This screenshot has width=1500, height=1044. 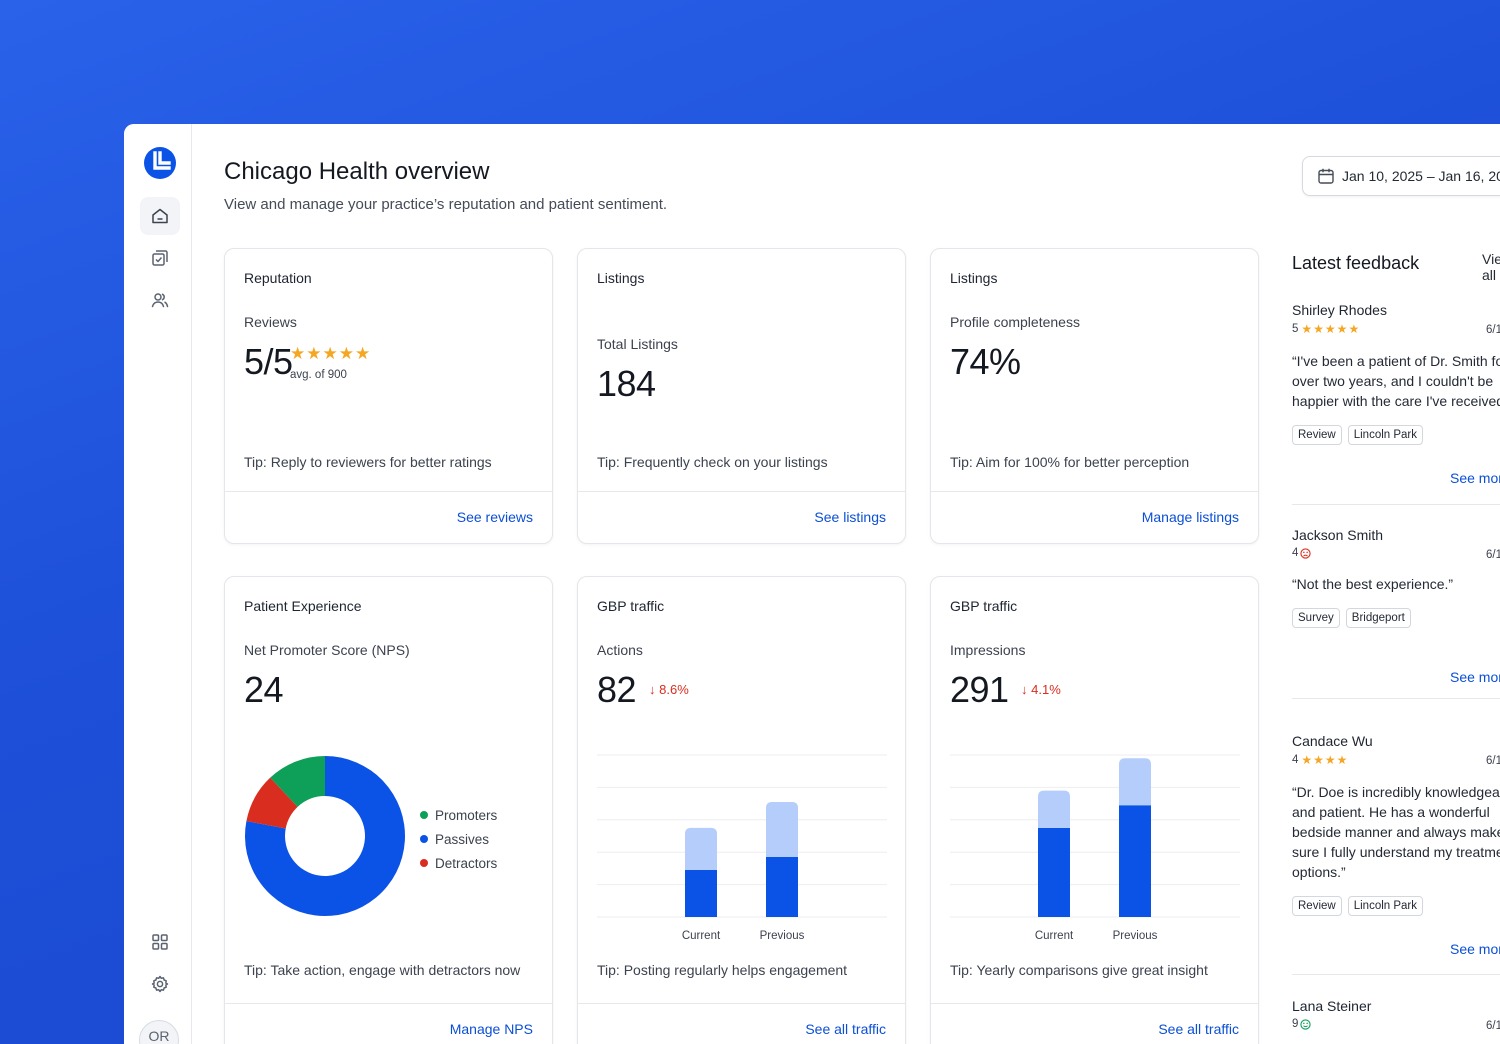 What do you see at coordinates (1295, 1024) in the screenshot?
I see `score-value: 9` at bounding box center [1295, 1024].